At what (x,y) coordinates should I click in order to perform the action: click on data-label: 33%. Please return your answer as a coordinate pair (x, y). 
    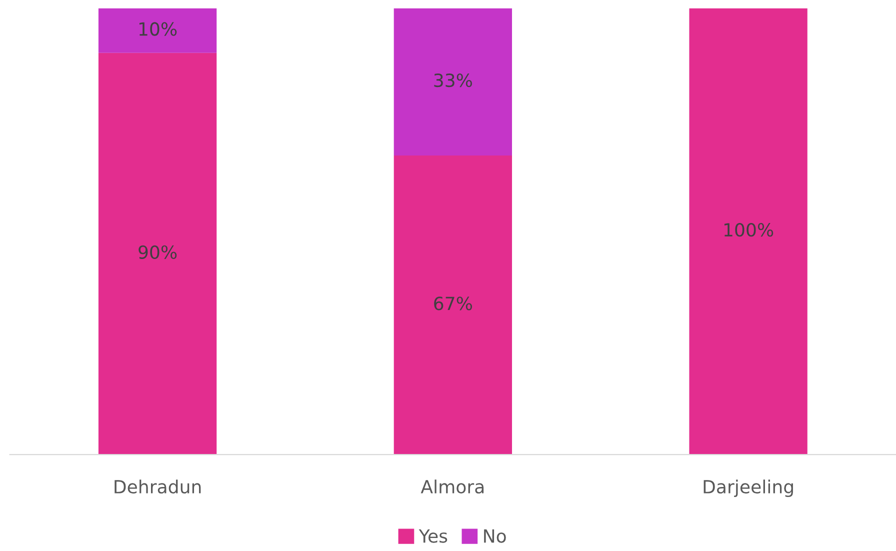
    Looking at the image, I should click on (453, 80).